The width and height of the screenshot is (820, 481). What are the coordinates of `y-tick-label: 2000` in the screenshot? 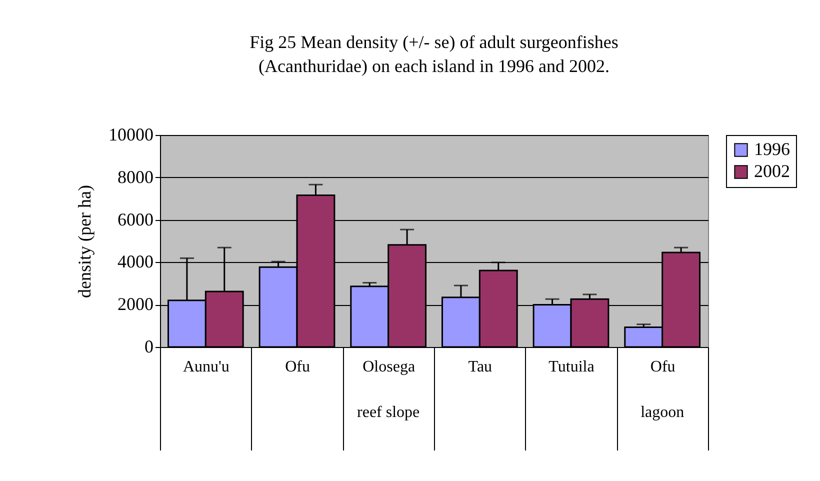 It's located at (136, 304).